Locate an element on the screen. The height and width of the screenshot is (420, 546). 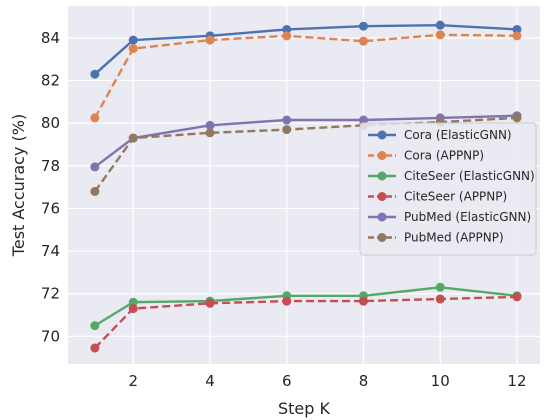
legend-entry: Cora (ElasticGNN) is located at coordinates (440, 135).